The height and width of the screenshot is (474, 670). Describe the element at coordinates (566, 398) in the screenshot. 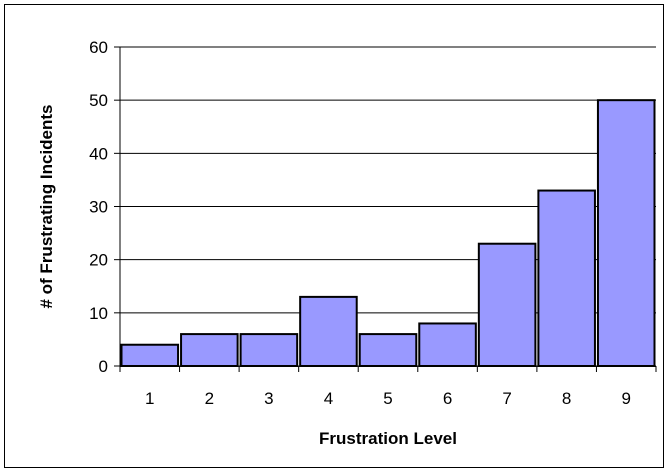

I see `x-tick-label: 8` at that location.